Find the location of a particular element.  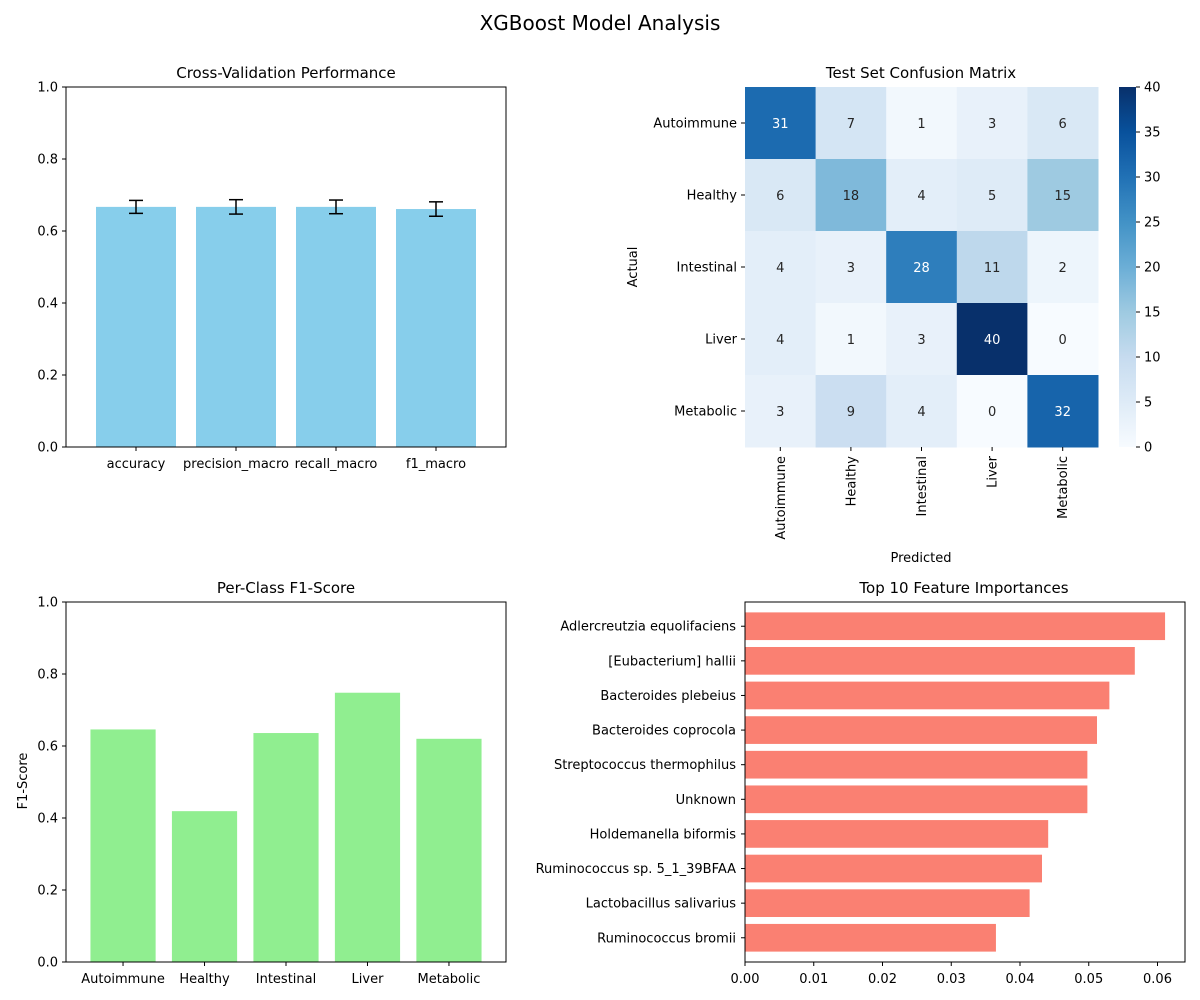

colorbar-tick-label: 10 is located at coordinates (1152, 358).